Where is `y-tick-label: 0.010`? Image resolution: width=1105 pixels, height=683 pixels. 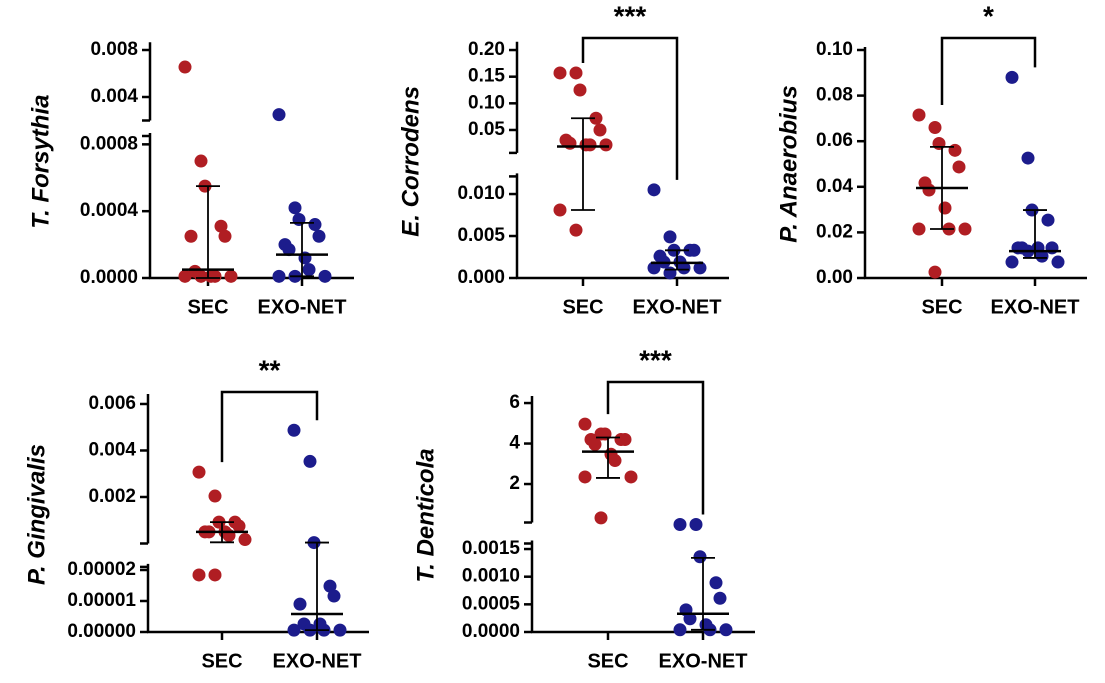 y-tick-label: 0.010 is located at coordinates (481, 193).